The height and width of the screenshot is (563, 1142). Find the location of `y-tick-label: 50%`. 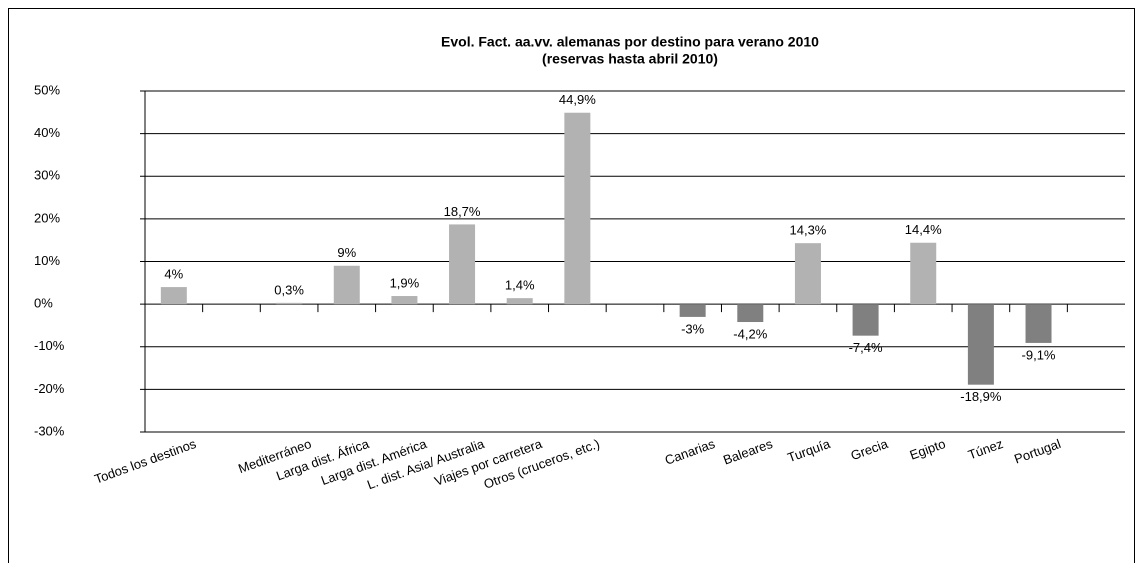

y-tick-label: 50% is located at coordinates (47, 89).